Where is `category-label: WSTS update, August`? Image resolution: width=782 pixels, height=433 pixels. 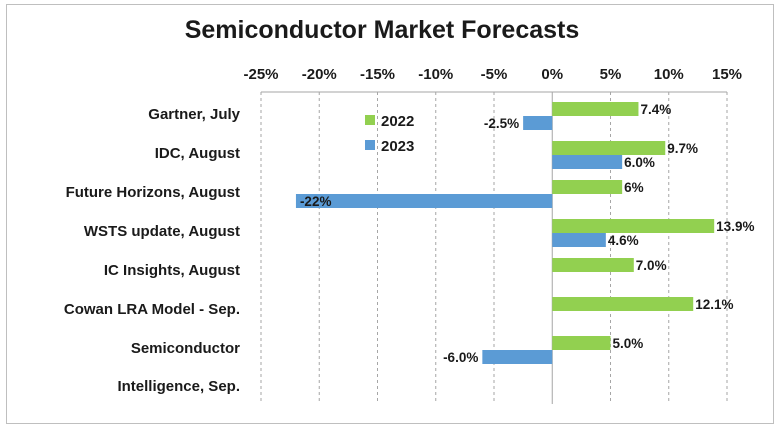 category-label: WSTS update, August is located at coordinates (162, 231).